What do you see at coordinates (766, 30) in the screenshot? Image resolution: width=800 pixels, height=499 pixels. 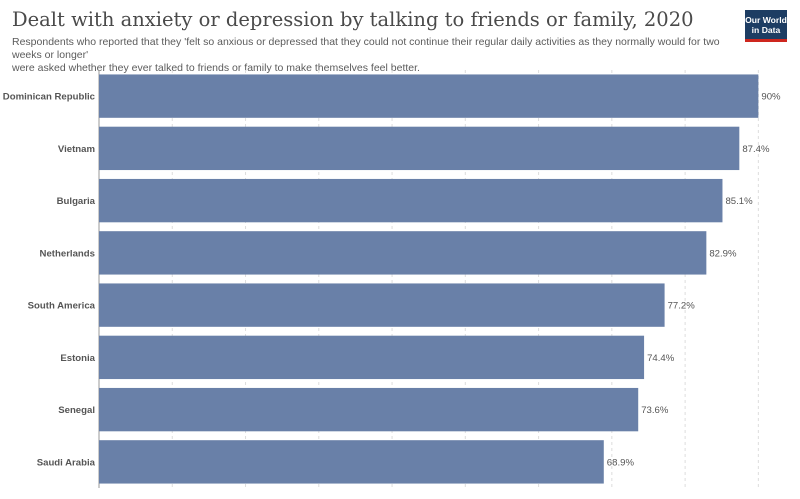 I see `logo-line-2: in Data` at bounding box center [766, 30].